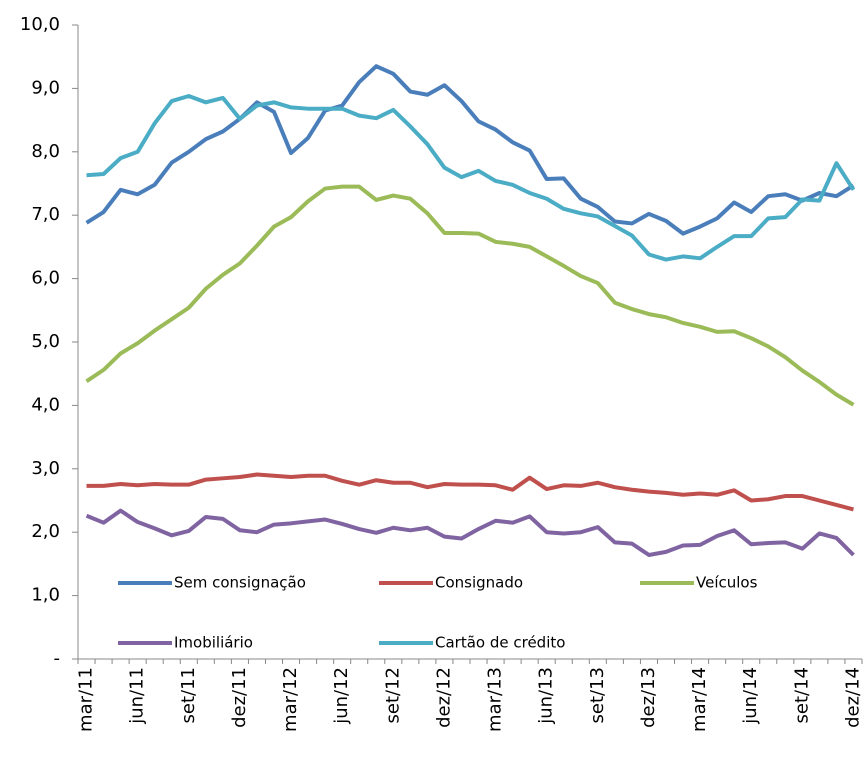 The height and width of the screenshot is (757, 865). Describe the element at coordinates (45, 341) in the screenshot. I see `y-tick-label: 5,0` at that location.